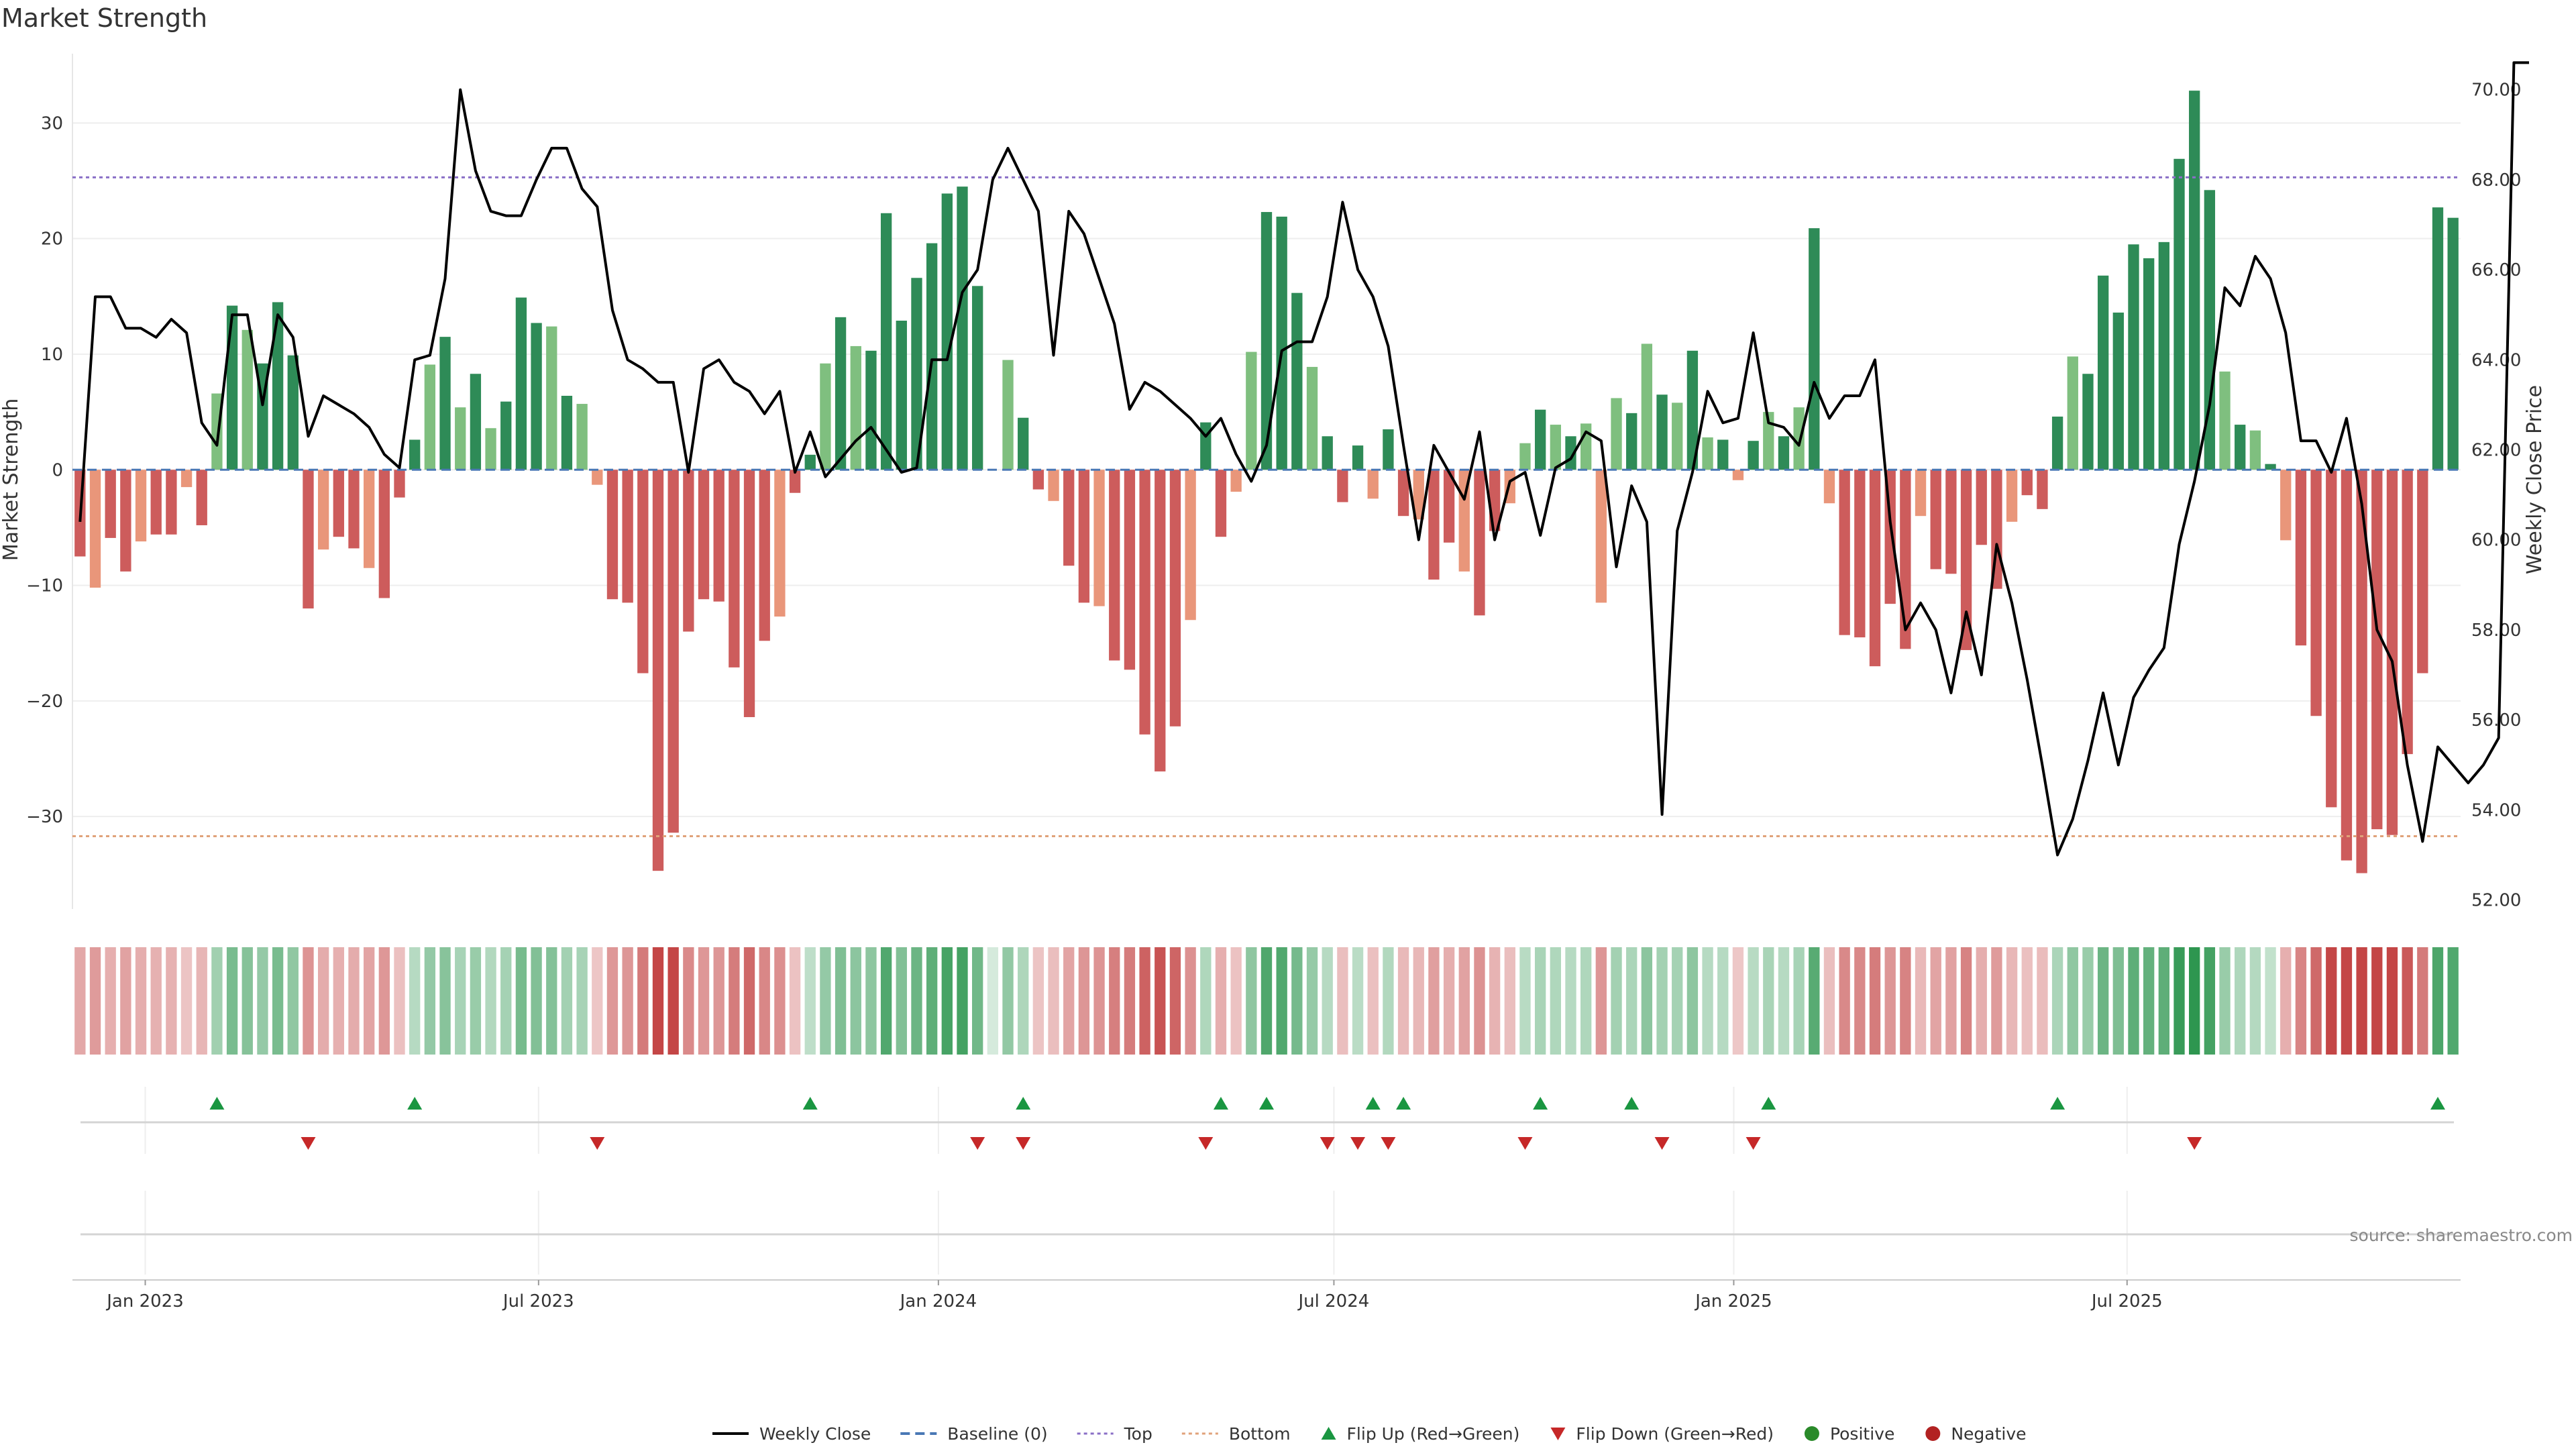  What do you see at coordinates (2496, 631) in the screenshot?
I see `y2-tick-label: 58.00` at bounding box center [2496, 631].